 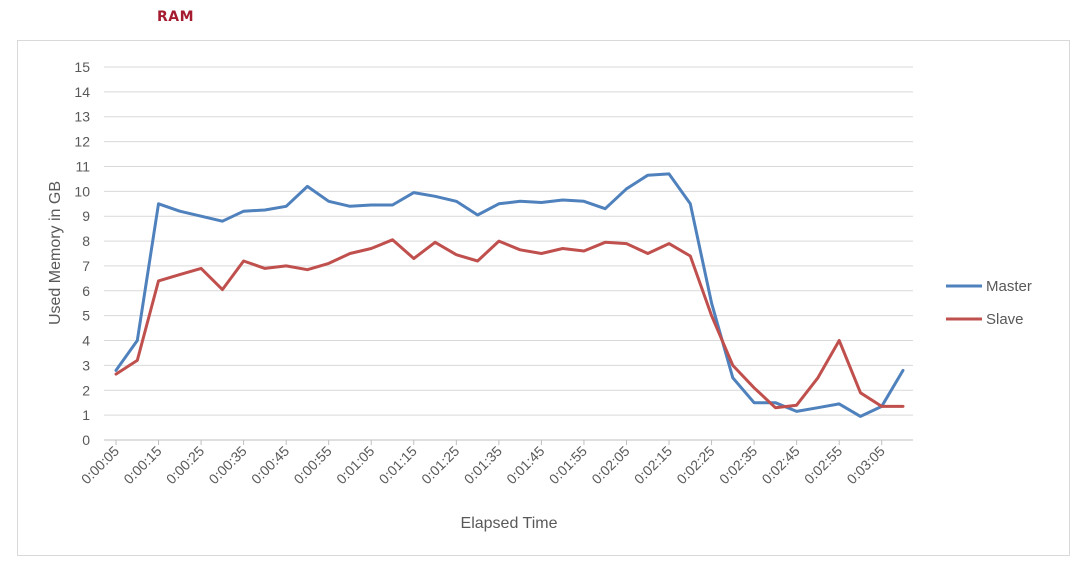 What do you see at coordinates (82, 191) in the screenshot?
I see `y-tick-label: 10` at bounding box center [82, 191].